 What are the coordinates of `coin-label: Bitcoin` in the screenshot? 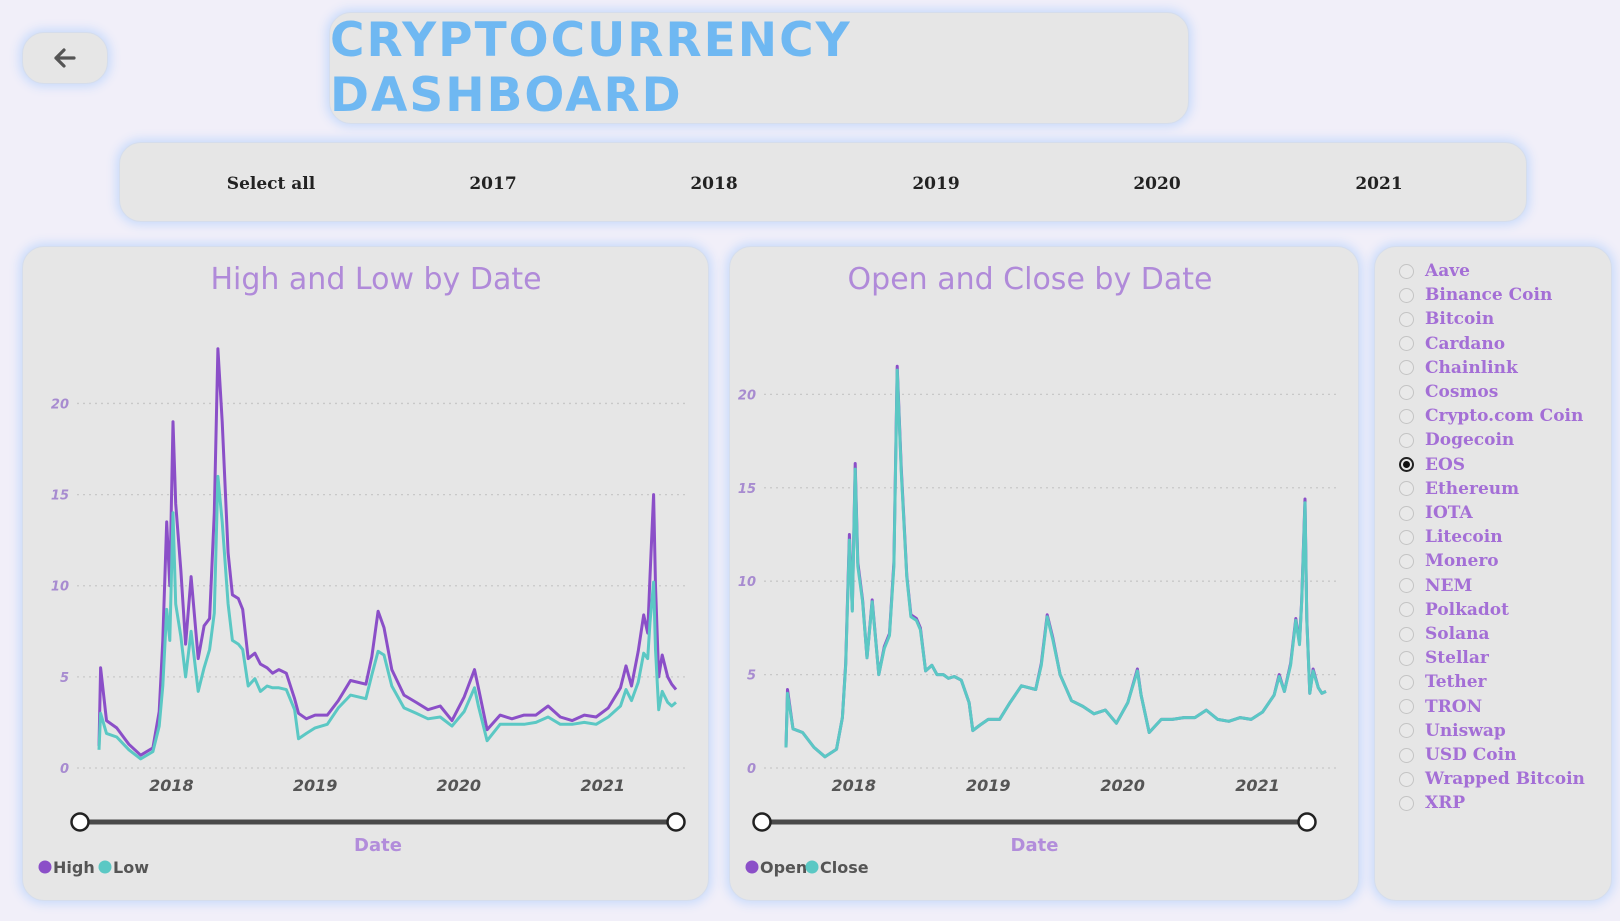 It's located at (1460, 319).